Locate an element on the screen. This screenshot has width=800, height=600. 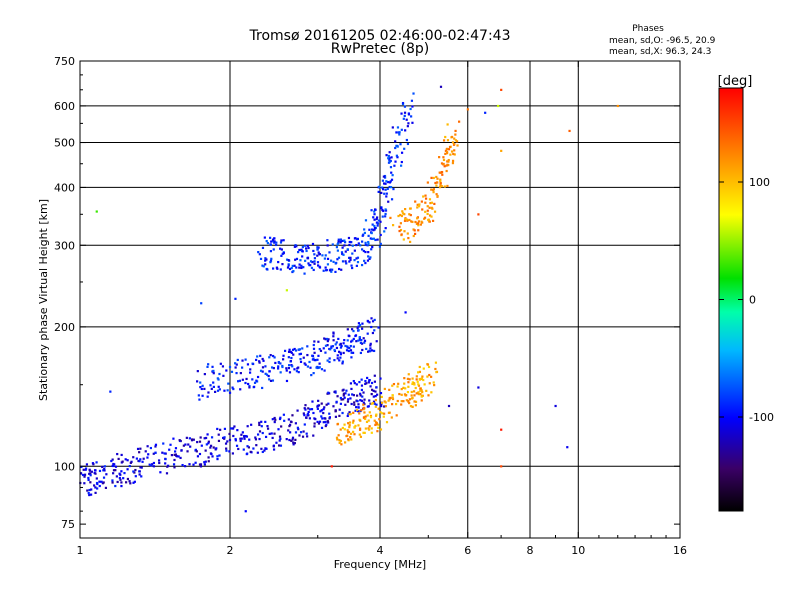
x-tick-label: 6 is located at coordinates (467, 550).